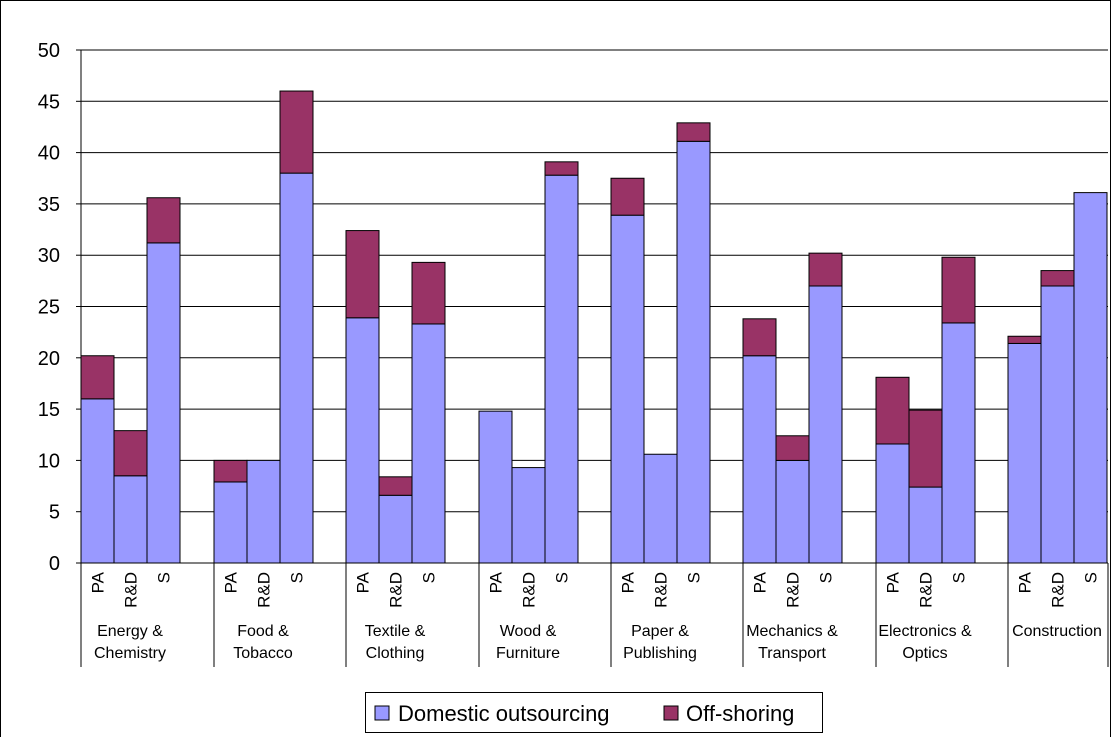 This screenshot has width=1111, height=742. I want to click on group-label: Publishing, so click(660, 653).